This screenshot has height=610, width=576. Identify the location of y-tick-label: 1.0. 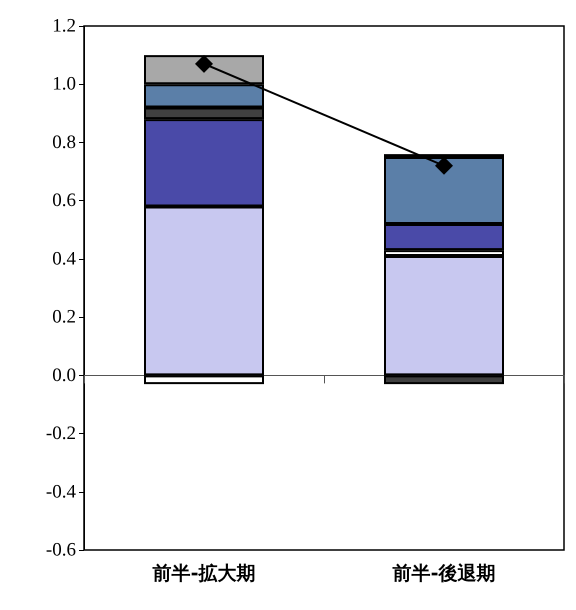
(64, 84).